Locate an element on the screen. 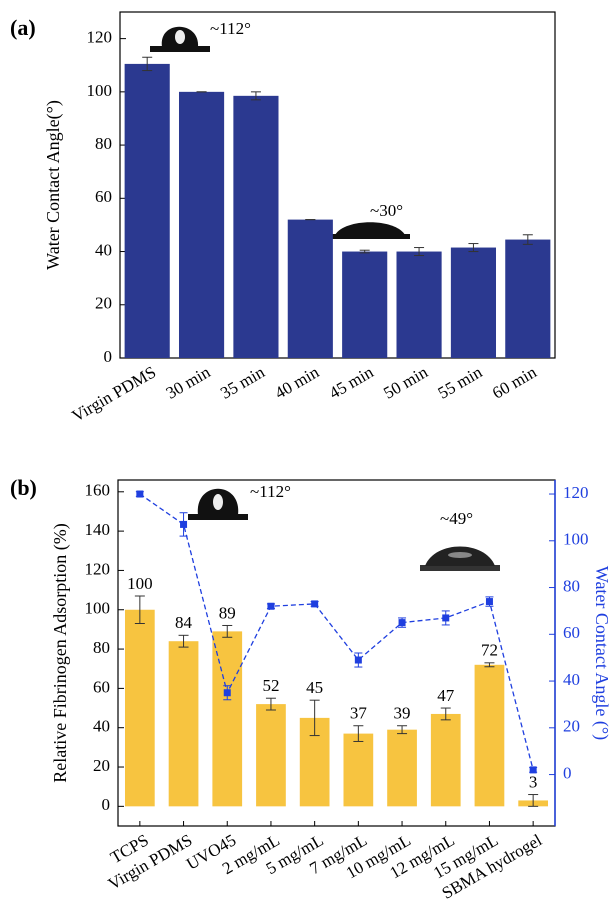 The width and height of the screenshot is (613, 908). x-tick-label: 35 min is located at coordinates (242, 382).